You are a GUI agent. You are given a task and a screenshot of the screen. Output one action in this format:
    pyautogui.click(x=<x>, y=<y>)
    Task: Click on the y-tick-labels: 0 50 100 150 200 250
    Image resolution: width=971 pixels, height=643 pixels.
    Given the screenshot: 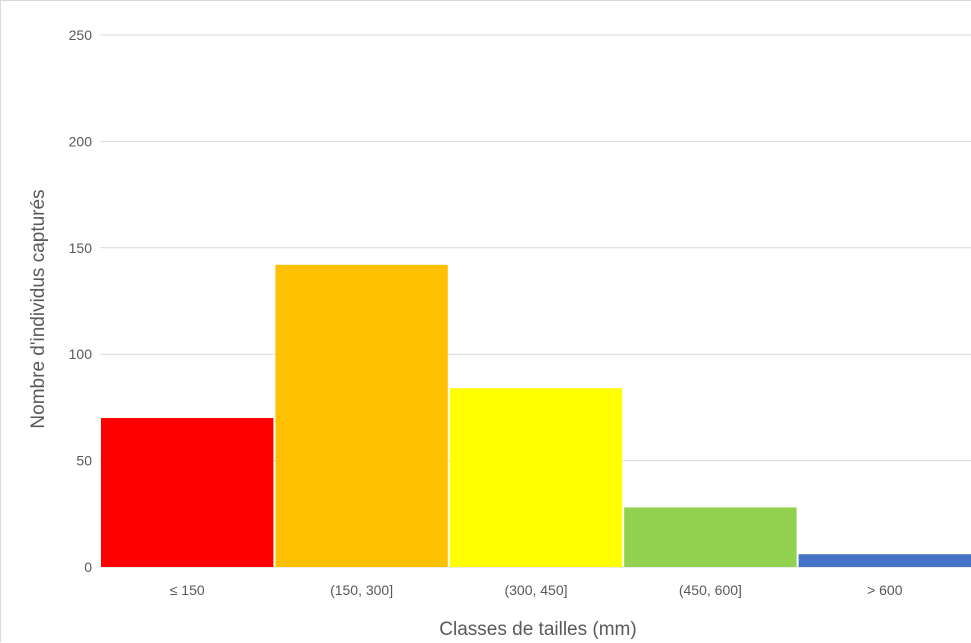 What is the action you would take?
    pyautogui.click(x=81, y=301)
    